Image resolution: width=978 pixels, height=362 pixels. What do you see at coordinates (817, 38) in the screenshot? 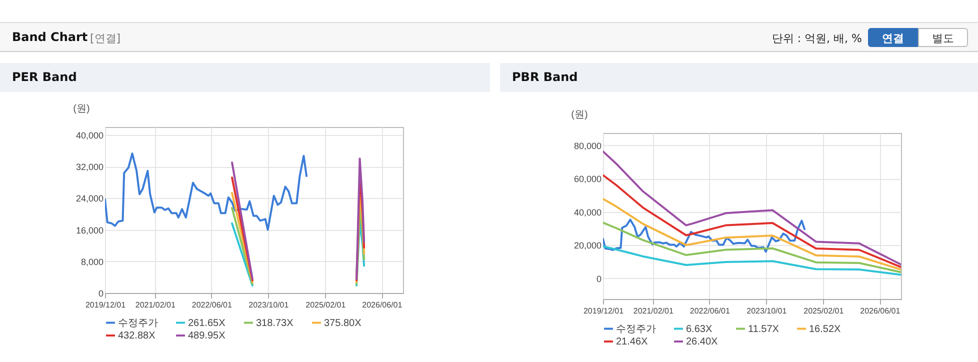
I see `text: 단위 : 억원, 배, %` at bounding box center [817, 38].